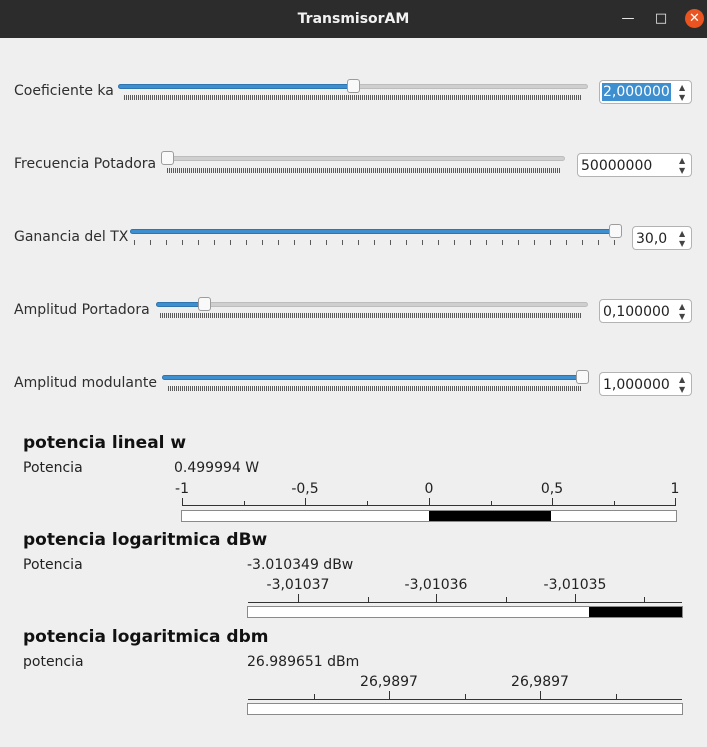 This screenshot has width=707, height=747. I want to click on amplitud-portadora-spinbox: 0,100000 ▲ ▼, so click(645, 311).